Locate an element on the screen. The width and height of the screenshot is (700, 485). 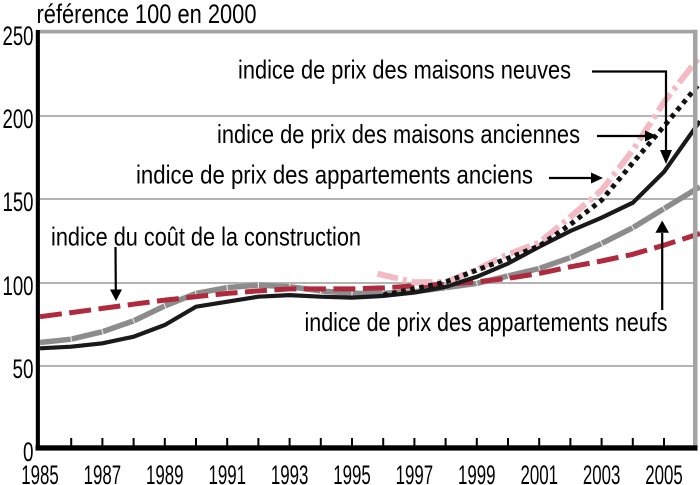
svg-text: 1995 is located at coordinates (352, 472).